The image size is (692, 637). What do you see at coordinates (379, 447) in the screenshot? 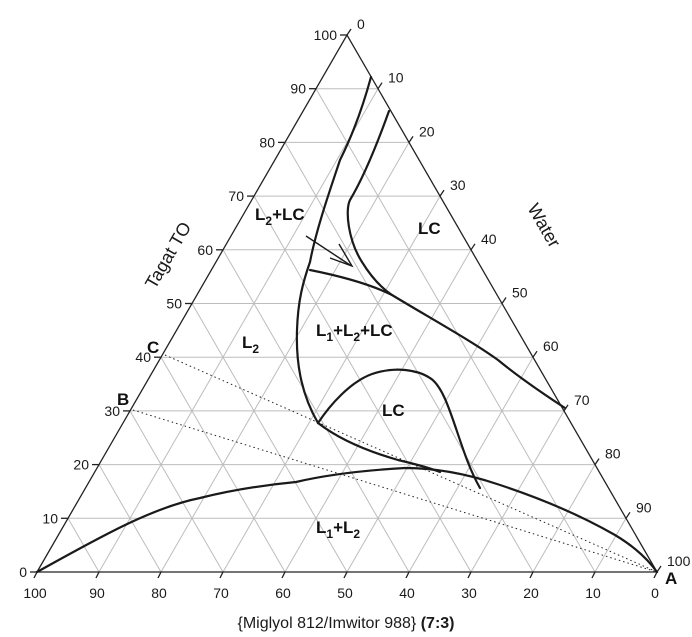
I see `boundary-l1-l2-lc-lower` at bounding box center [379, 447].